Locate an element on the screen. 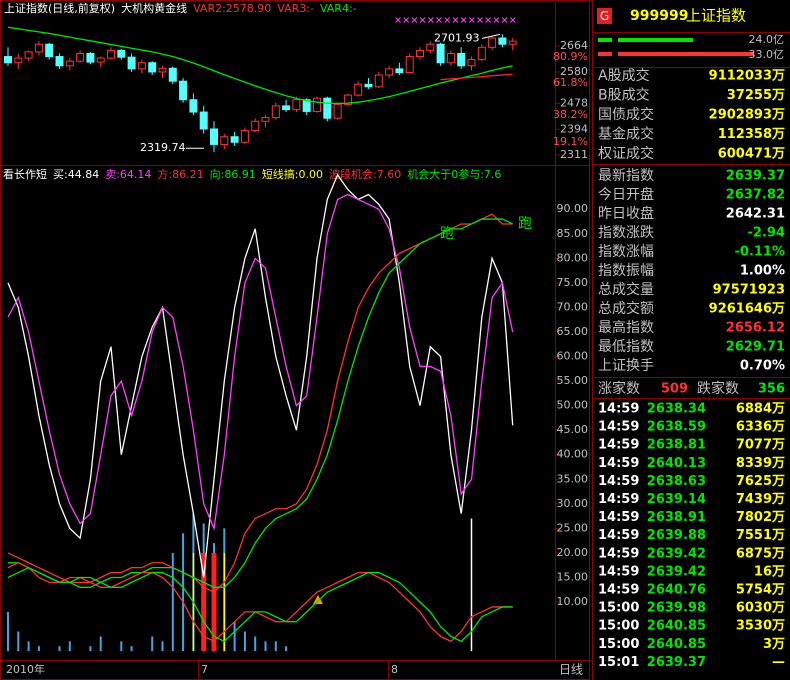 The image size is (790, 680). stat-label: 最低指数 is located at coordinates (626, 347).